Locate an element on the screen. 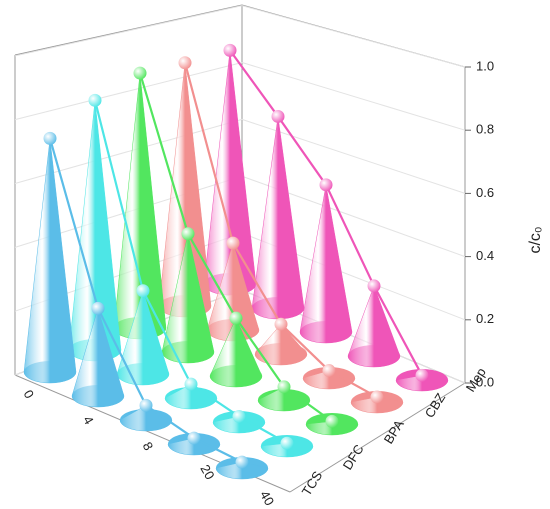 Image resolution: width=550 pixels, height=509 pixels. depth-axis is located at coordinates (377, 437).